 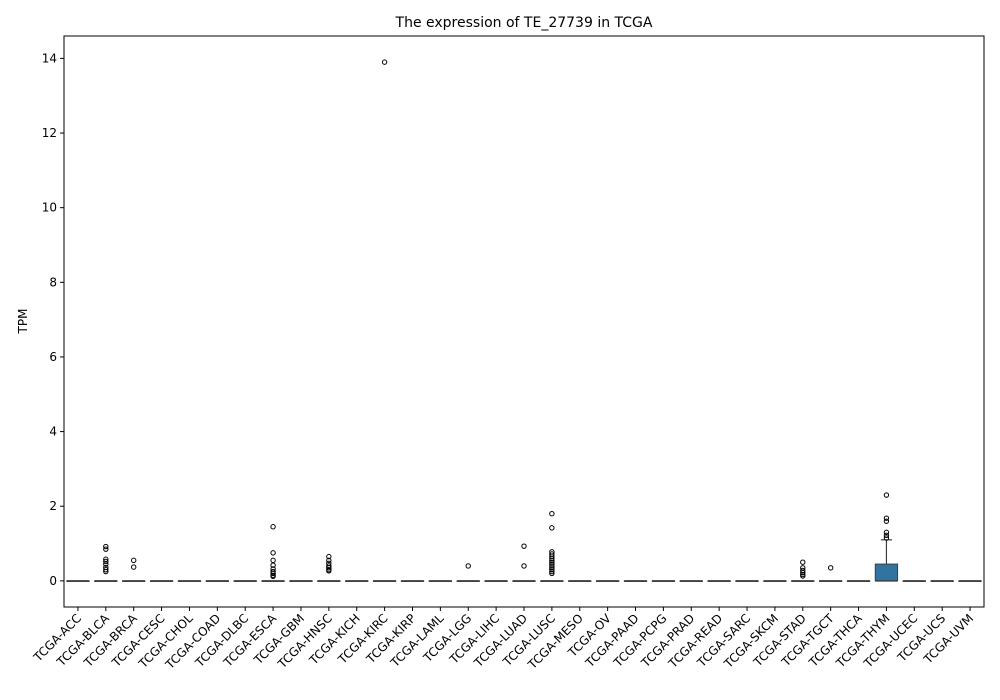 I want to click on y-tick-label: 4, so click(x=53, y=432).